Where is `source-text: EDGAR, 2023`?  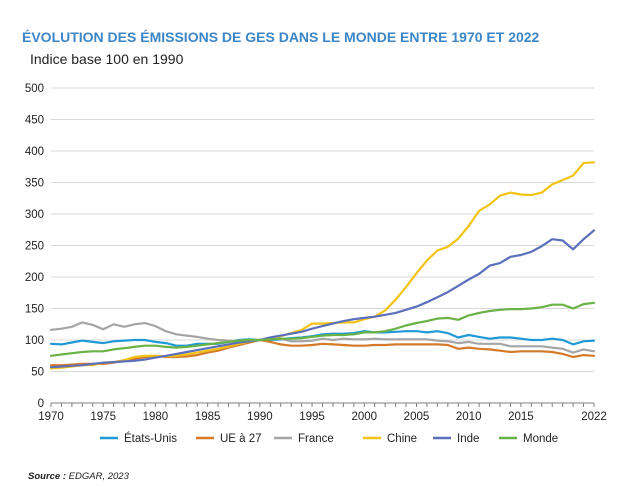 source-text: EDGAR, 2023 is located at coordinates (98, 476).